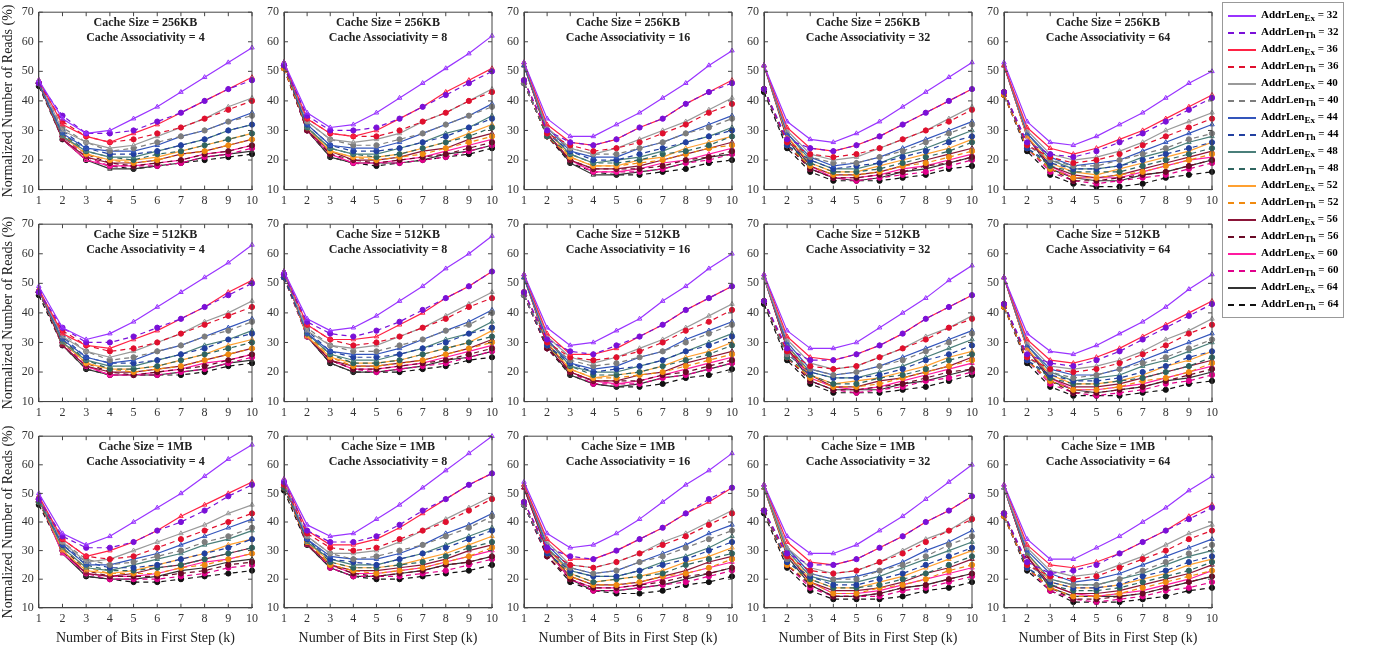  Describe the element at coordinates (388, 234) in the screenshot. I see `chart-title: Cache Size = 512KB` at that location.